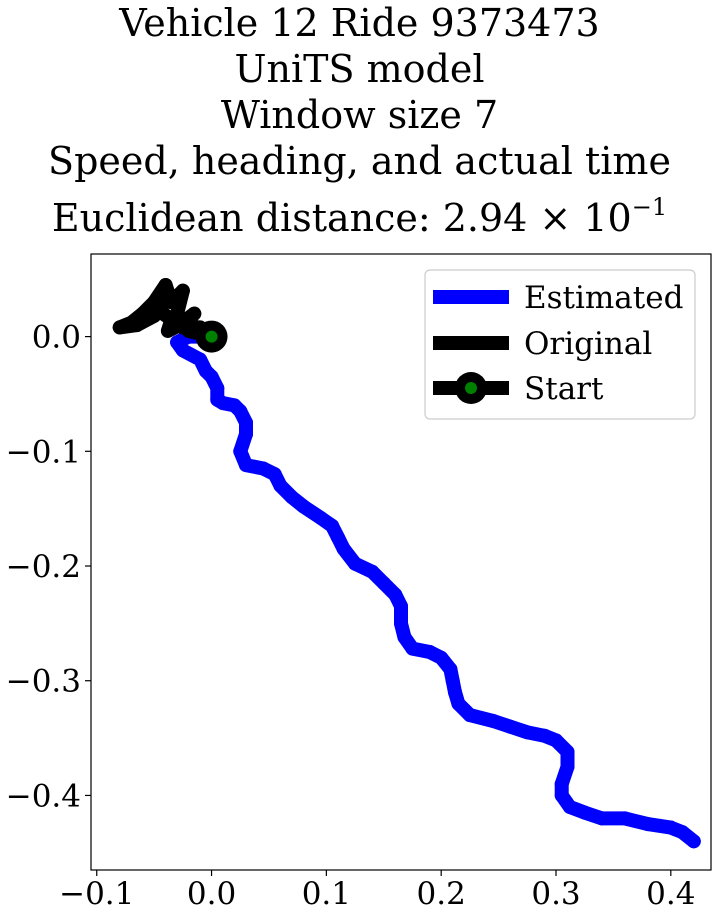 Image resolution: width=719 pixels, height=917 pixels. What do you see at coordinates (603, 298) in the screenshot?
I see `legend-label-estimated: Estimated` at bounding box center [603, 298].